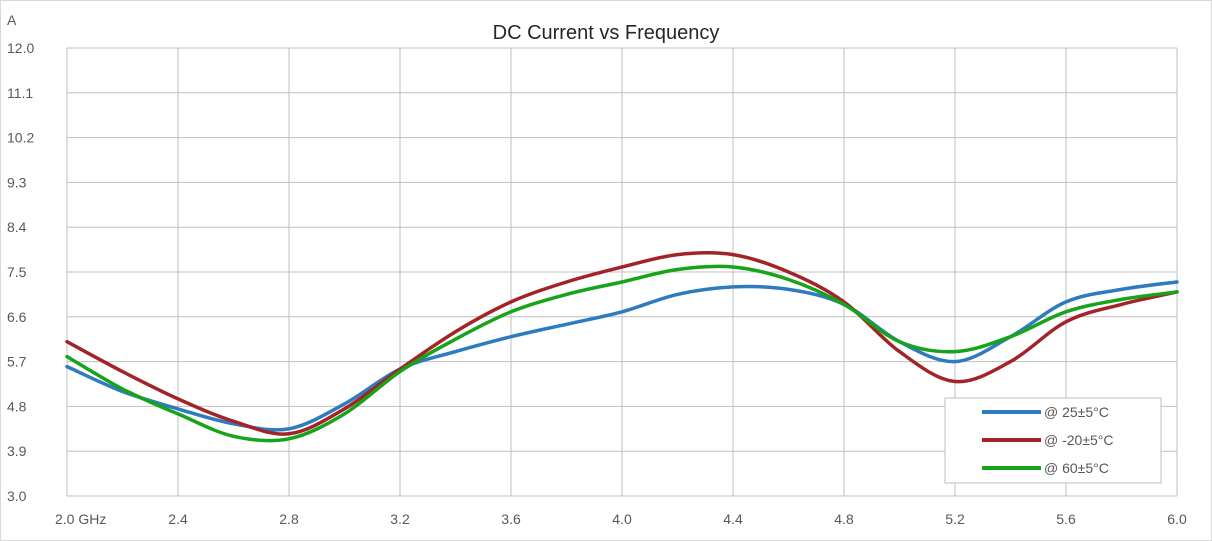 The width and height of the screenshot is (1212, 541). I want to click on x-tick-label: 5.2, so click(955, 519).